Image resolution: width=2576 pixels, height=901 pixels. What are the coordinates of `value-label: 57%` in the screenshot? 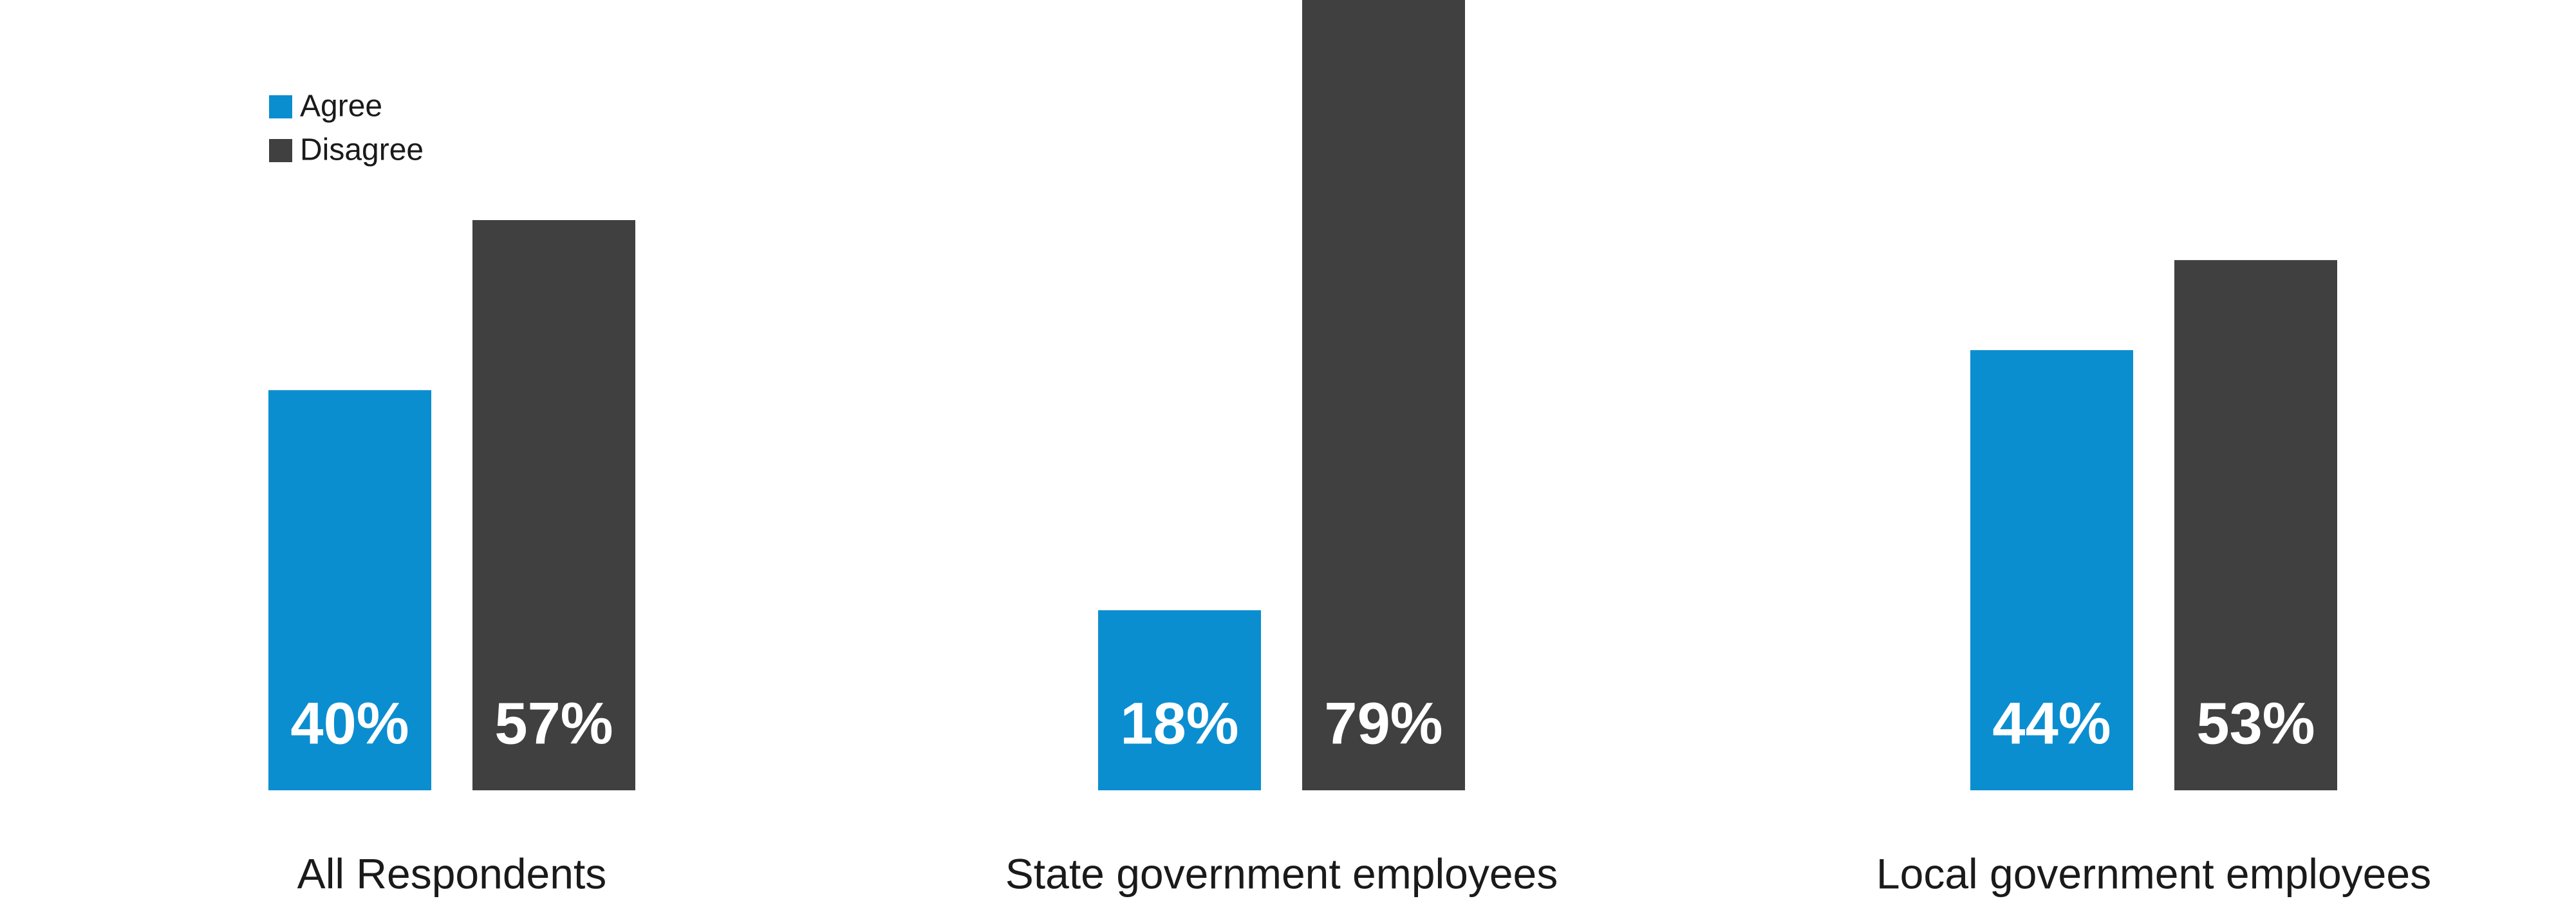 It's located at (553, 723).